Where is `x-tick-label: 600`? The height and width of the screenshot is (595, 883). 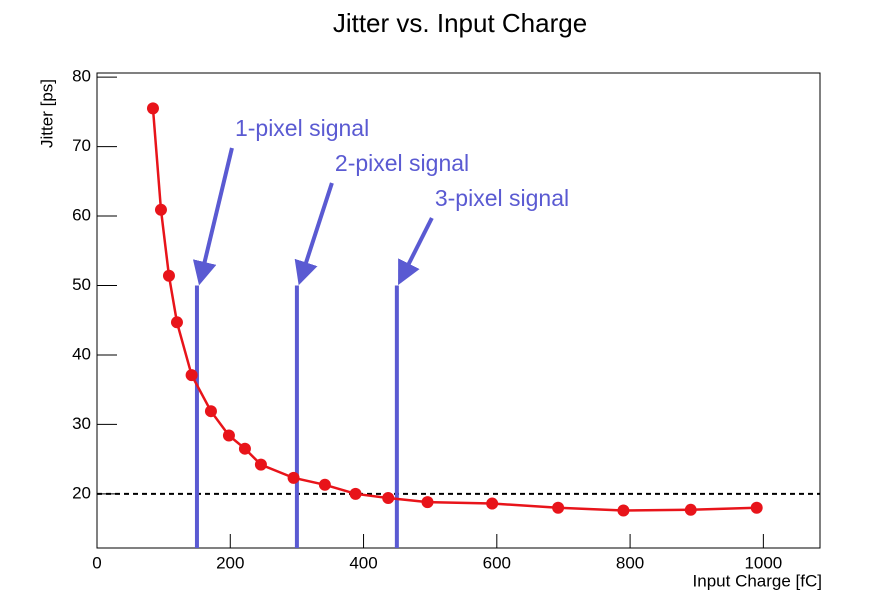 x-tick-label: 600 is located at coordinates (497, 562).